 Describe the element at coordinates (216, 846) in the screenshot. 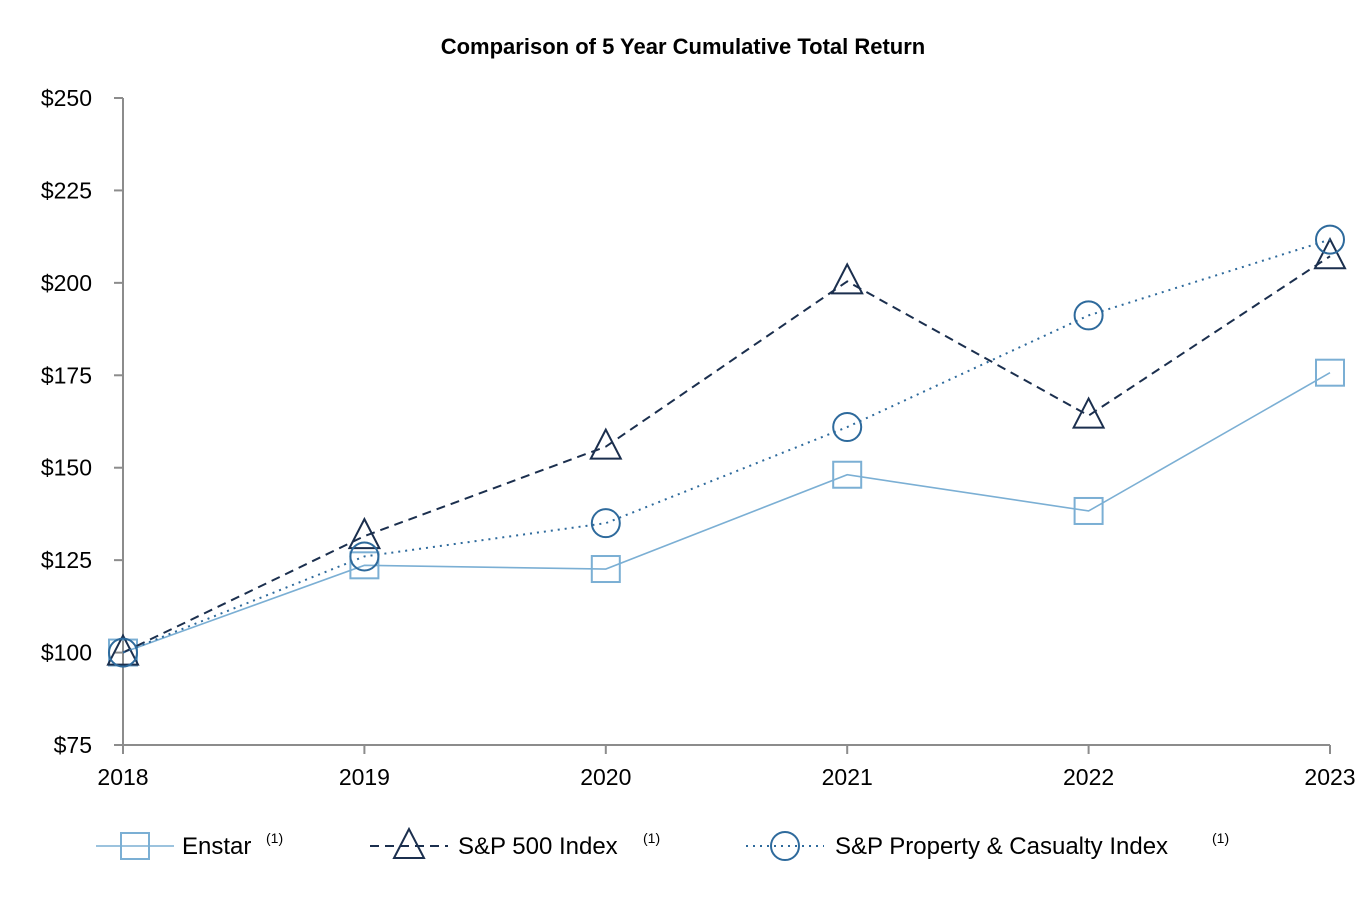

I see `legend-label: Enstar` at that location.